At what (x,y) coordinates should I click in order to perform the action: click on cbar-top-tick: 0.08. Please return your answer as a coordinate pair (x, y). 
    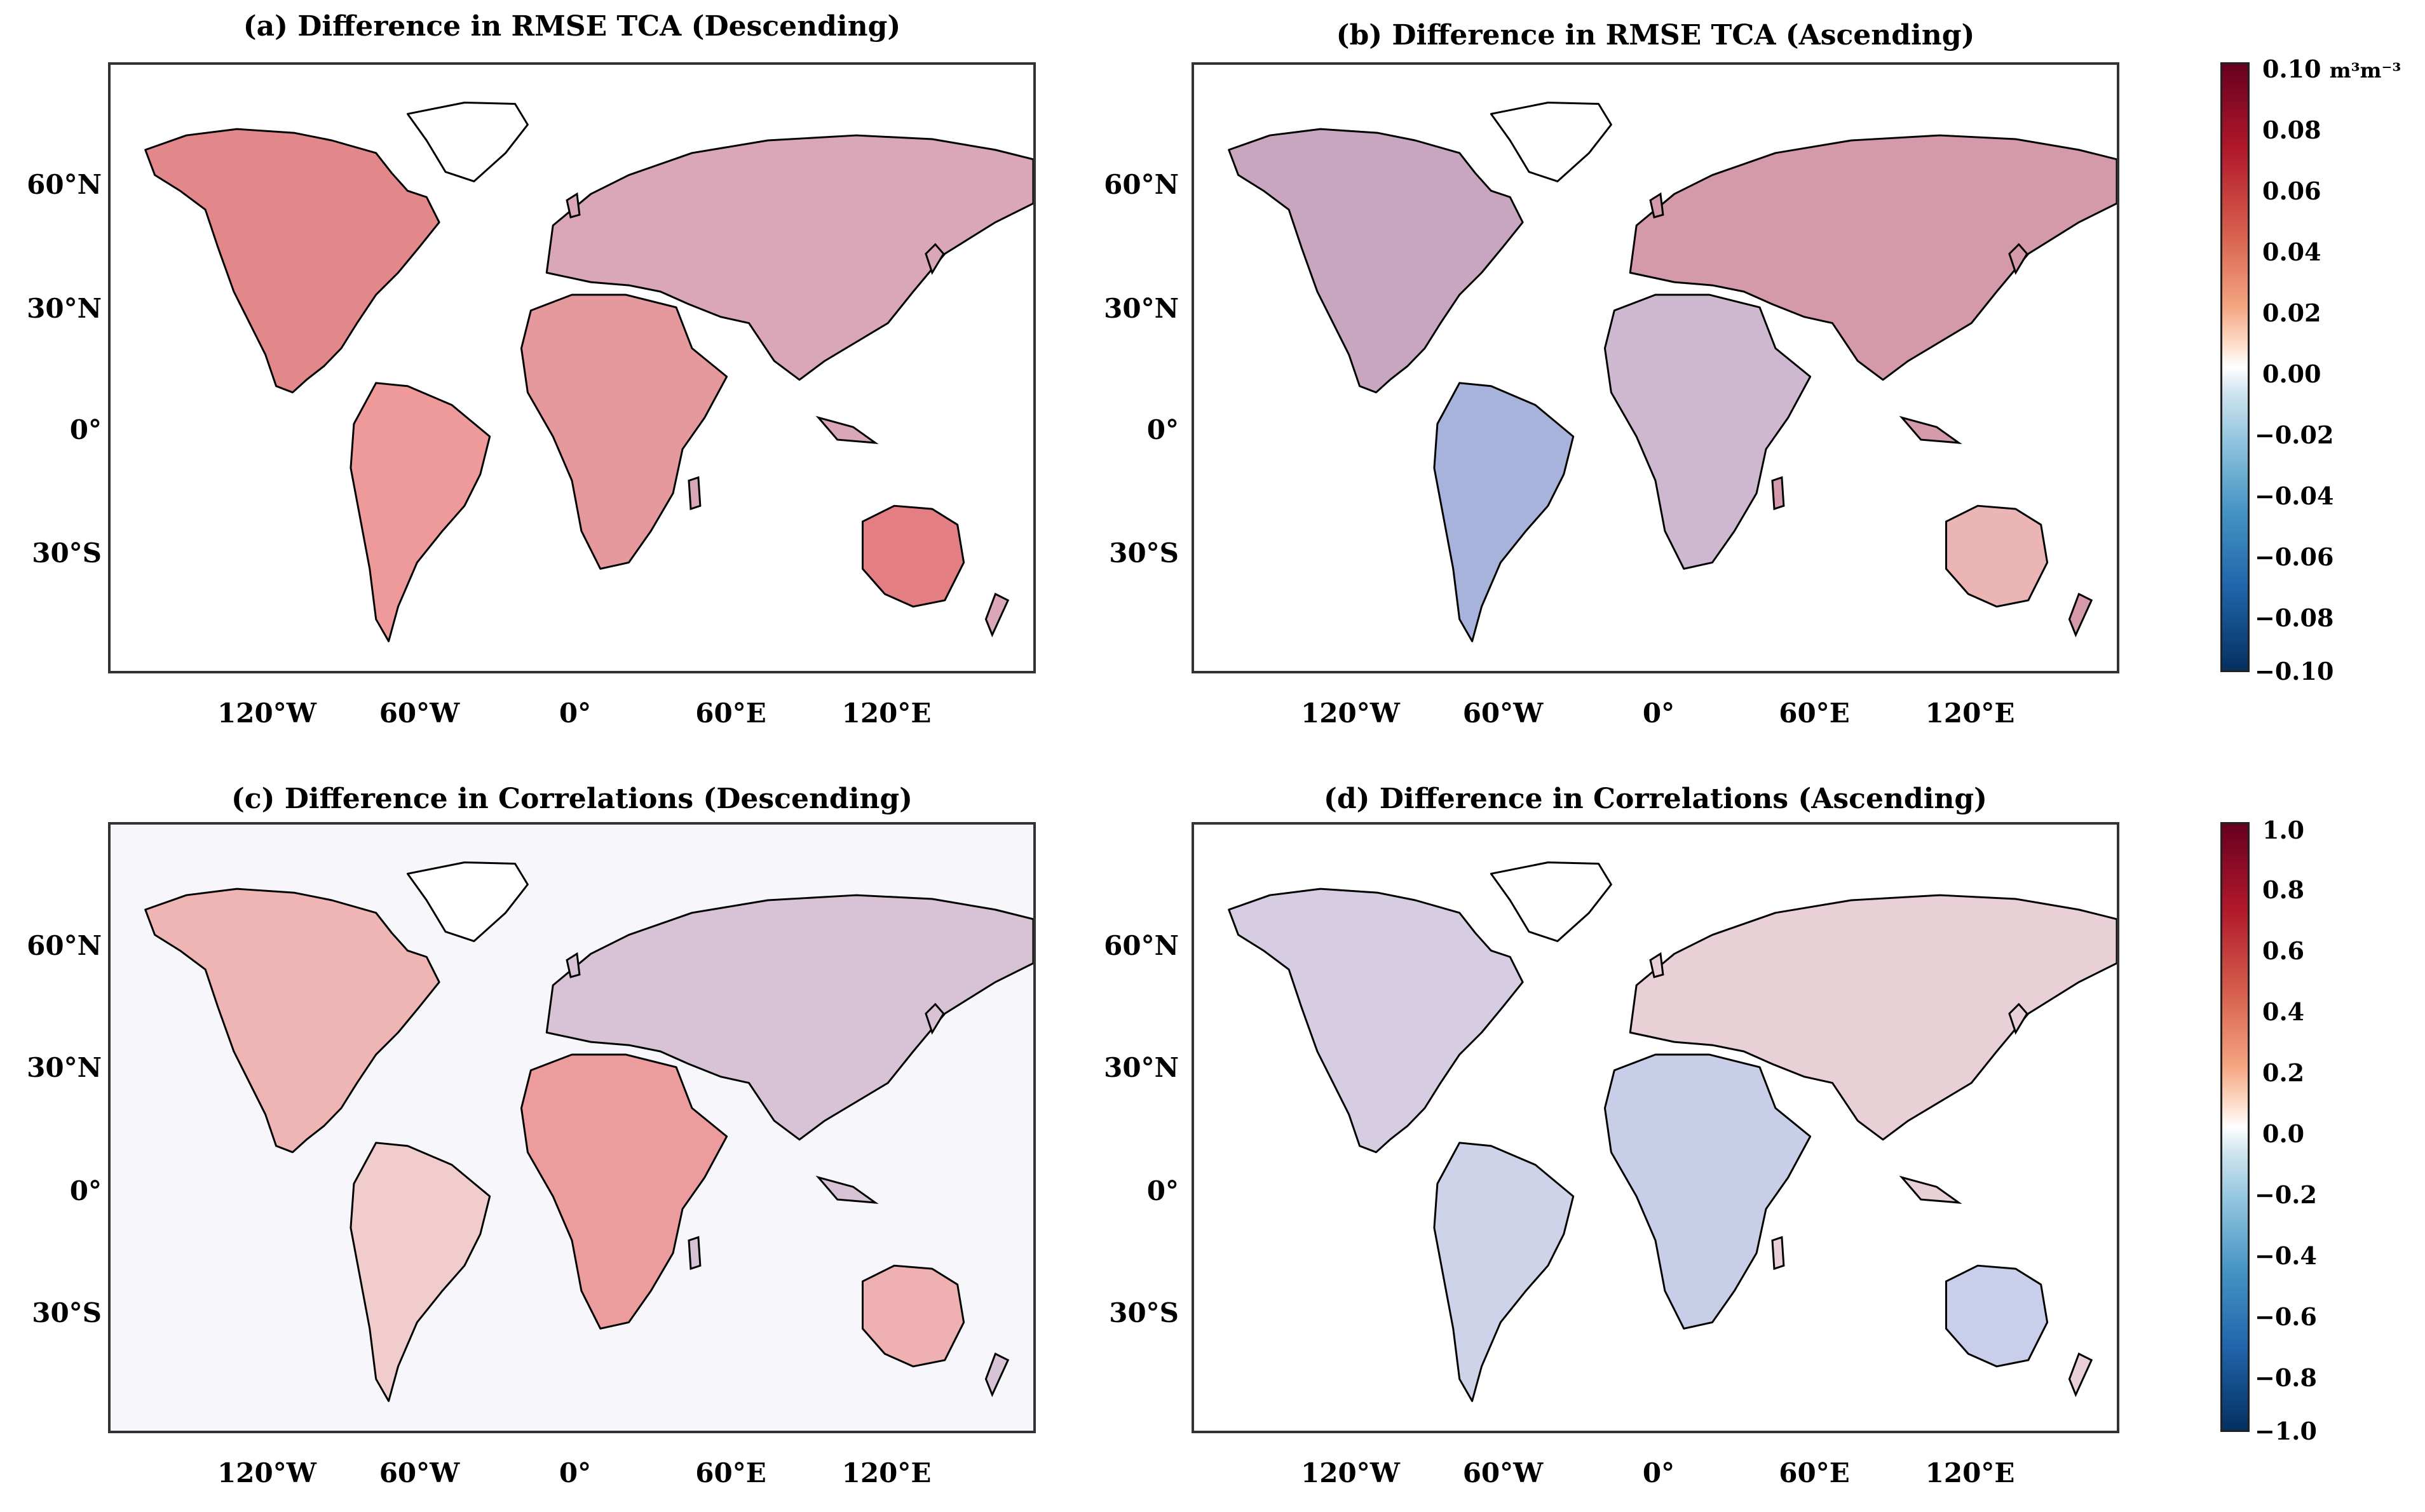
    Looking at the image, I should click on (2291, 130).